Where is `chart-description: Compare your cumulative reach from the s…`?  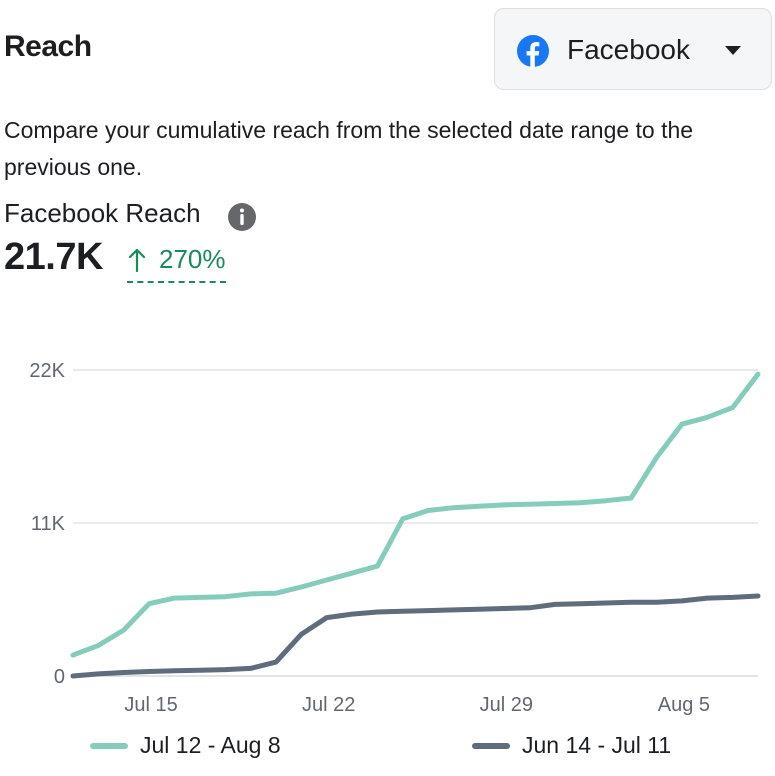
chart-description: Compare your cumulative reach from the s… is located at coordinates (349, 148).